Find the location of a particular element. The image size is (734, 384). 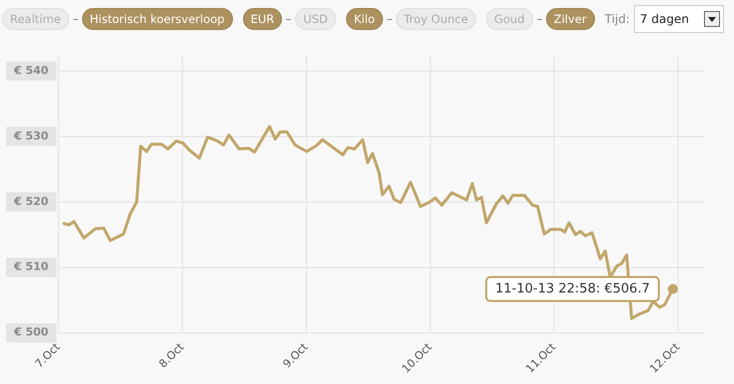

text: EUR is located at coordinates (262, 19).